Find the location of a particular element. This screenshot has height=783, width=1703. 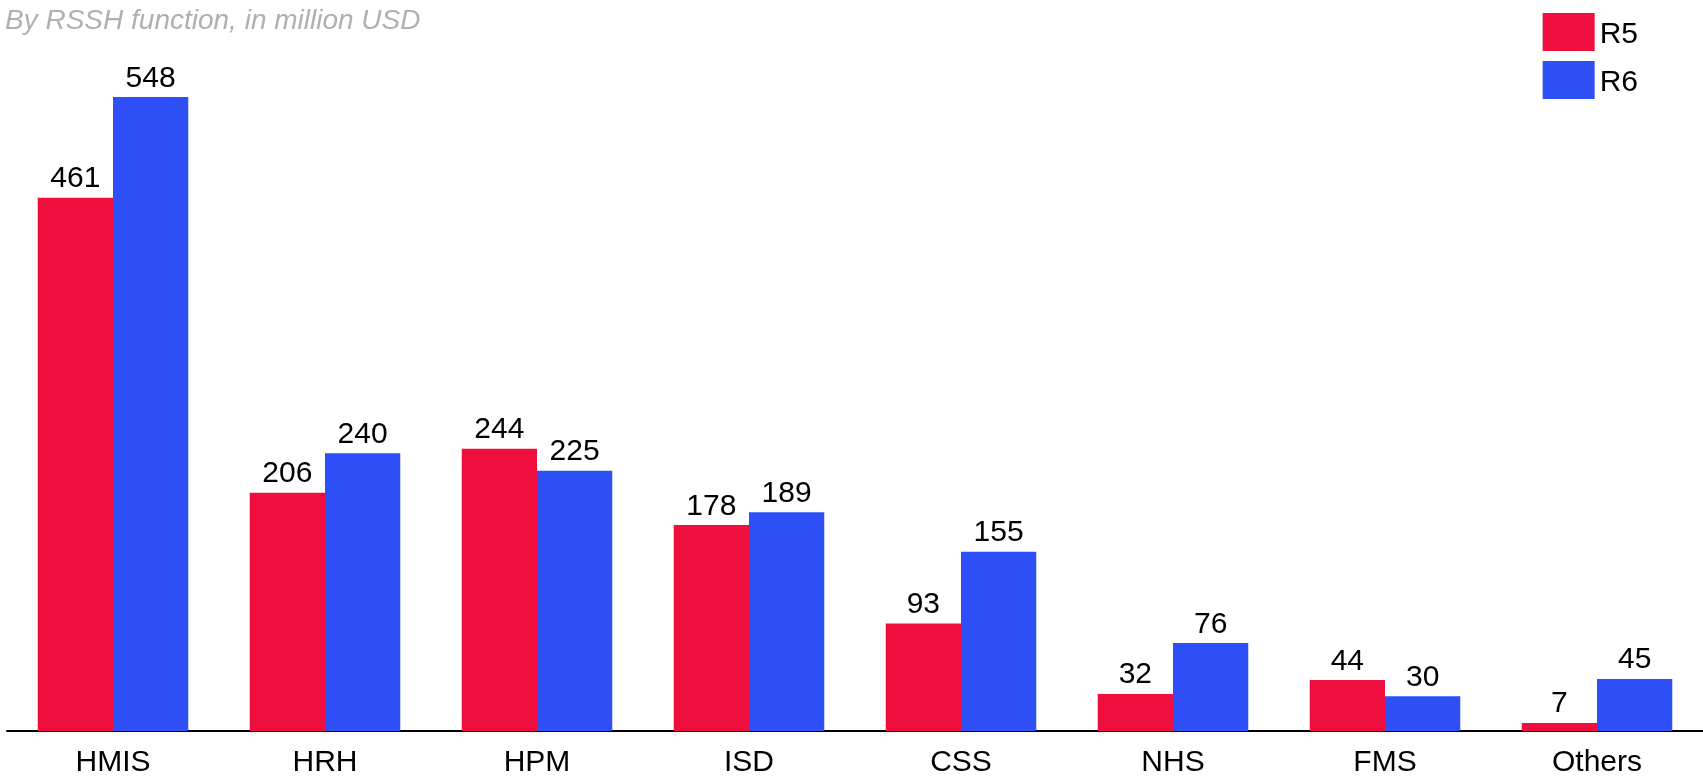

data-label: 93 is located at coordinates (923, 602).